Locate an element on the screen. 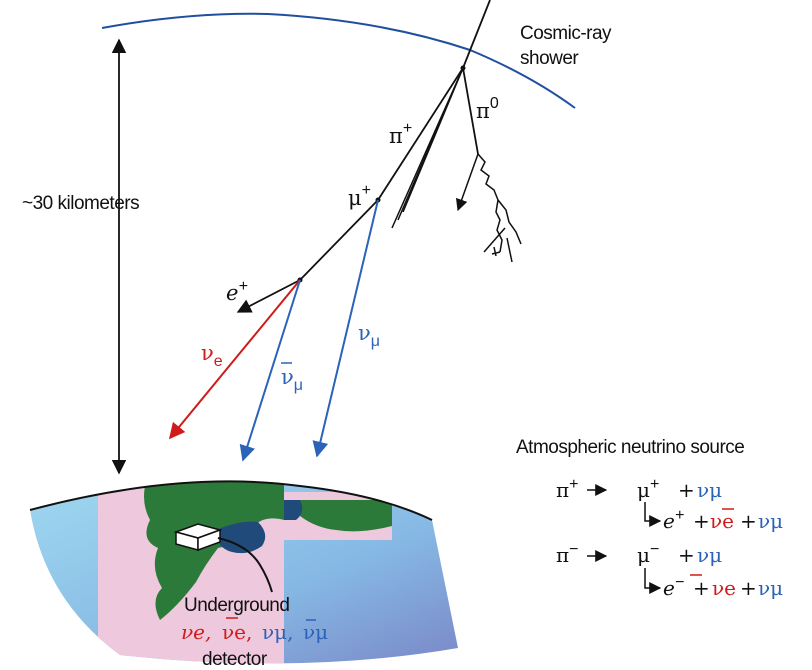 This screenshot has width=812, height=670. label-pi-zero: π0 is located at coordinates (487, 109).